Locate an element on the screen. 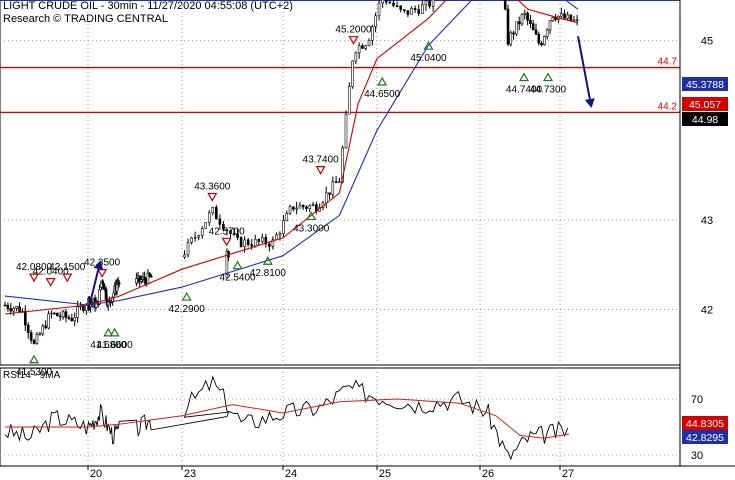 The height and width of the screenshot is (480, 735). price-tag-last-bg is located at coordinates (705, 119).